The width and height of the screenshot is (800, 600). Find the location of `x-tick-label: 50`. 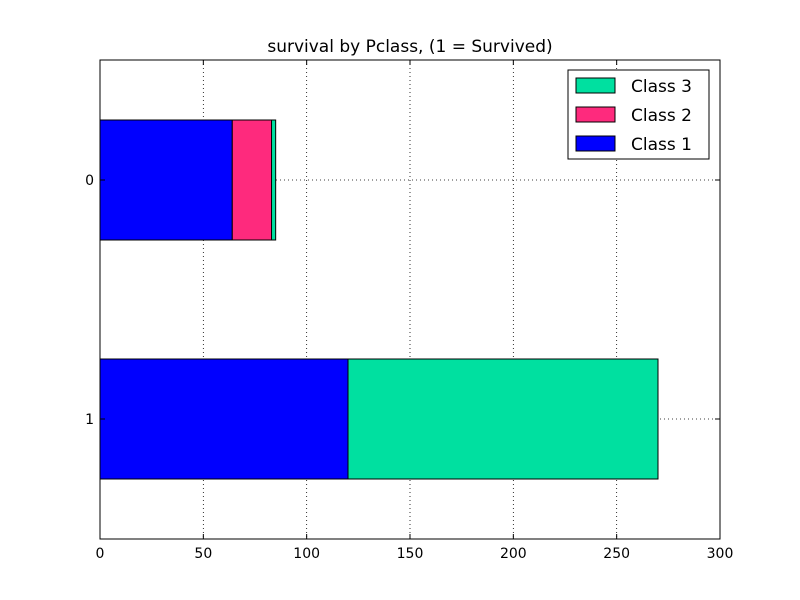

x-tick-label: 50 is located at coordinates (203, 554).